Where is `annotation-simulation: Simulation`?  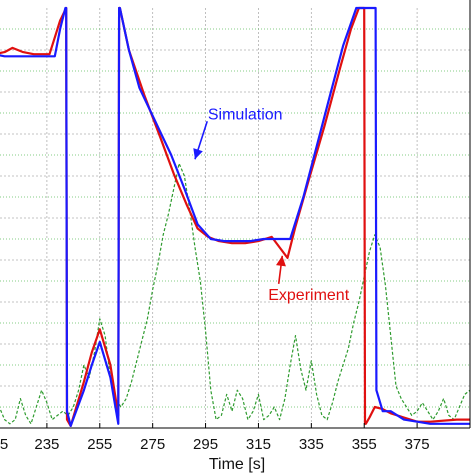
annotation-simulation: Simulation is located at coordinates (245, 114).